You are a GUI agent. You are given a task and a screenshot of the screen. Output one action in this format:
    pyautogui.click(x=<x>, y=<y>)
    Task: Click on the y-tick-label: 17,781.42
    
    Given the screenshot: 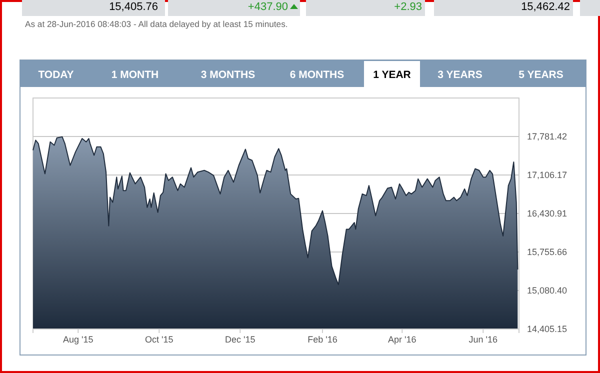 What is the action you would take?
    pyautogui.click(x=547, y=136)
    